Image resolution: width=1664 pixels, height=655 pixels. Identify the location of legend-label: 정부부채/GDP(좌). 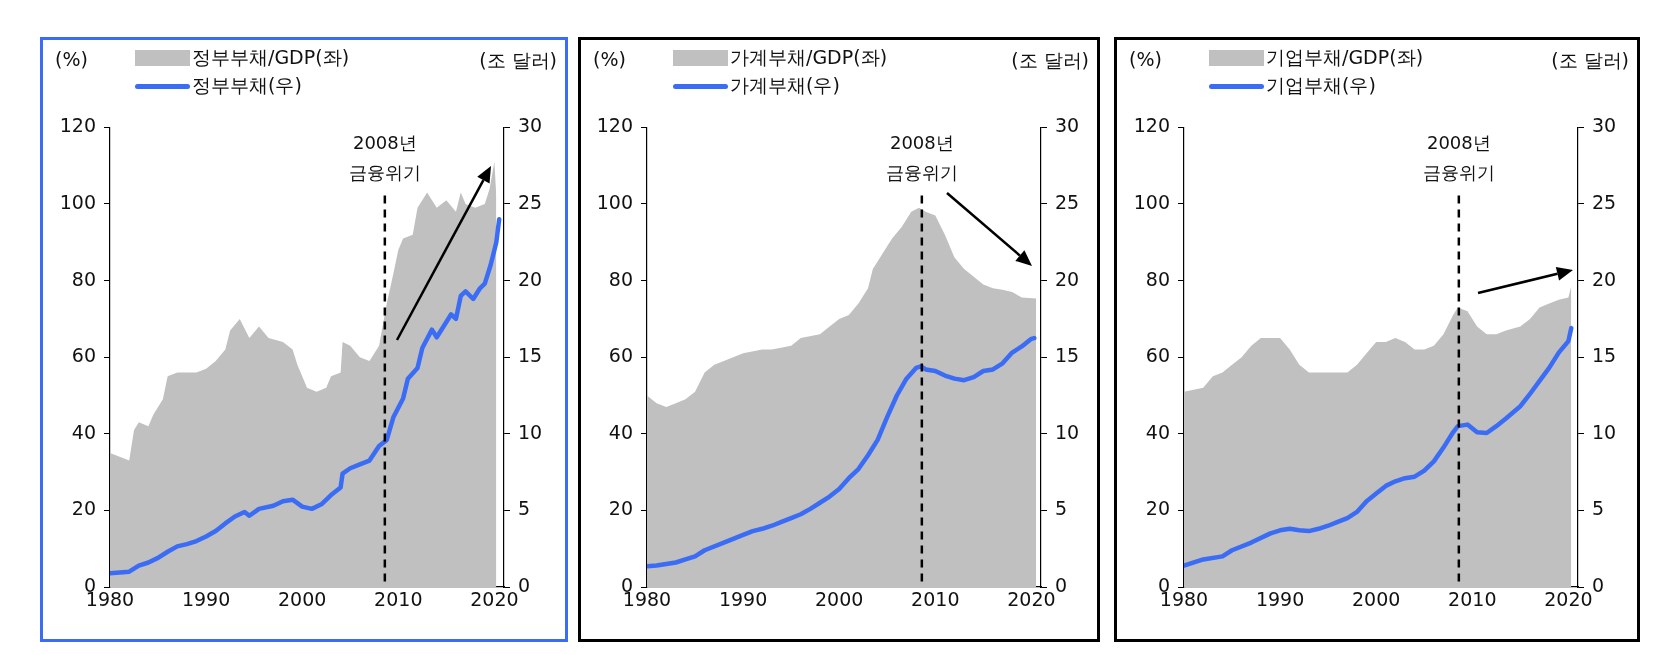
(271, 57).